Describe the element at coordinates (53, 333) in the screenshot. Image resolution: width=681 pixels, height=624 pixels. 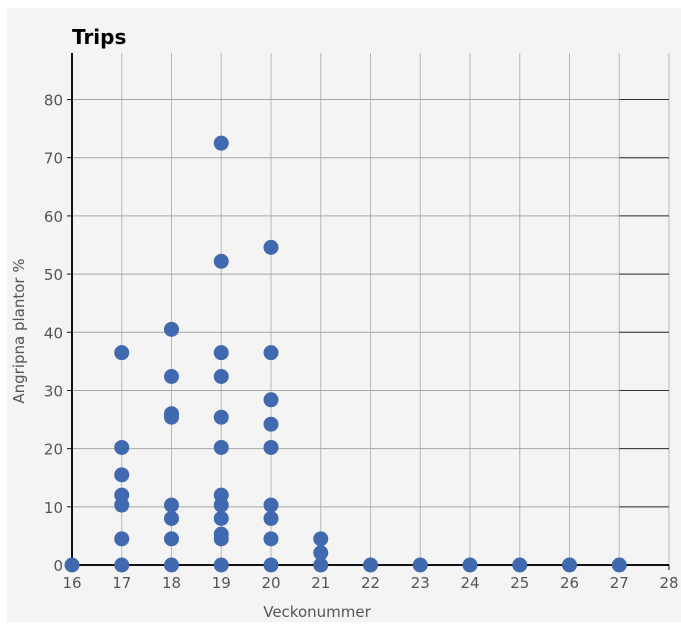
I see `y-tick-label: 40` at that location.